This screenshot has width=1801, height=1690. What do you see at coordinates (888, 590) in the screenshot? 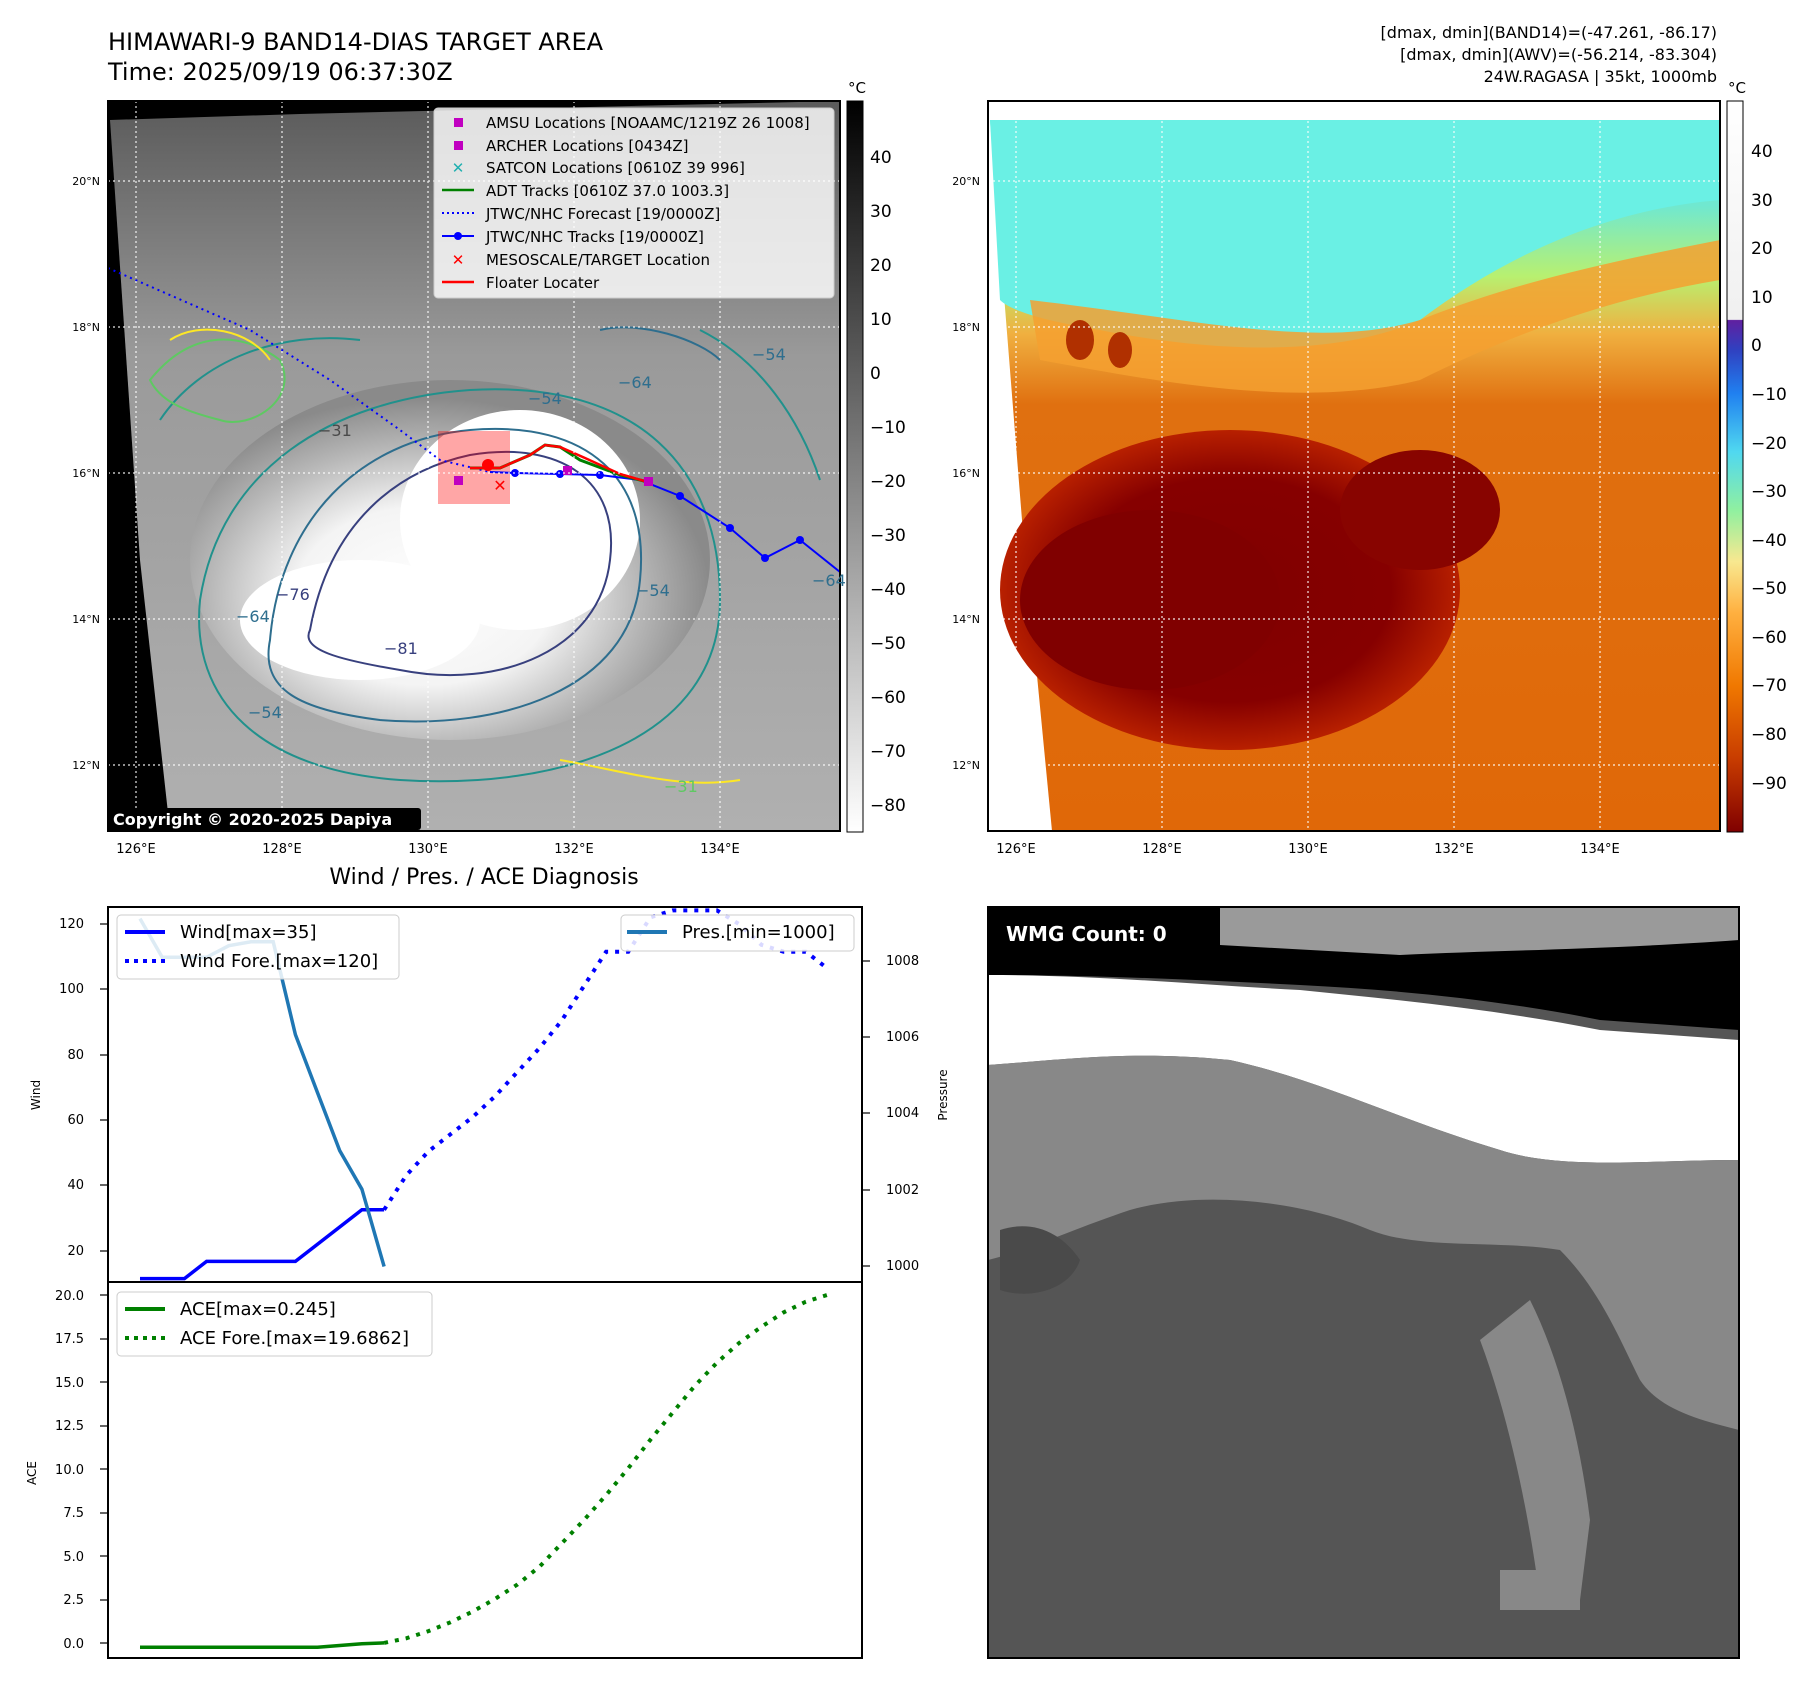
I see `colorbar-tick: −40` at bounding box center [888, 590].